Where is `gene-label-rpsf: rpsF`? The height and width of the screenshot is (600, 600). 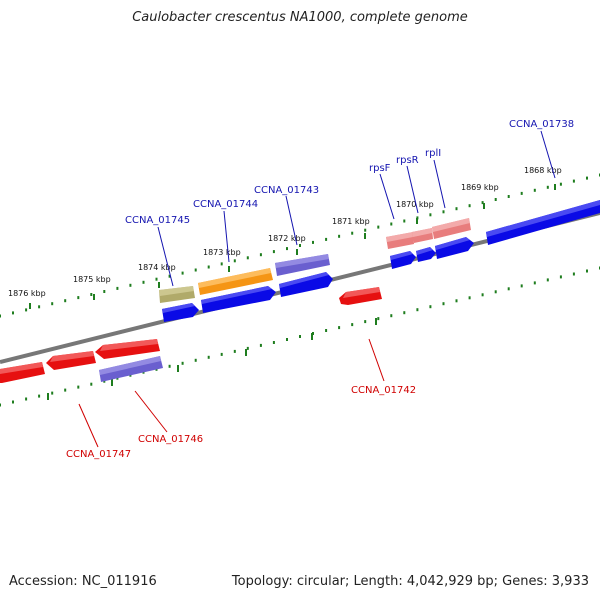
gene-label-rpsf: rpsF is located at coordinates (380, 168).